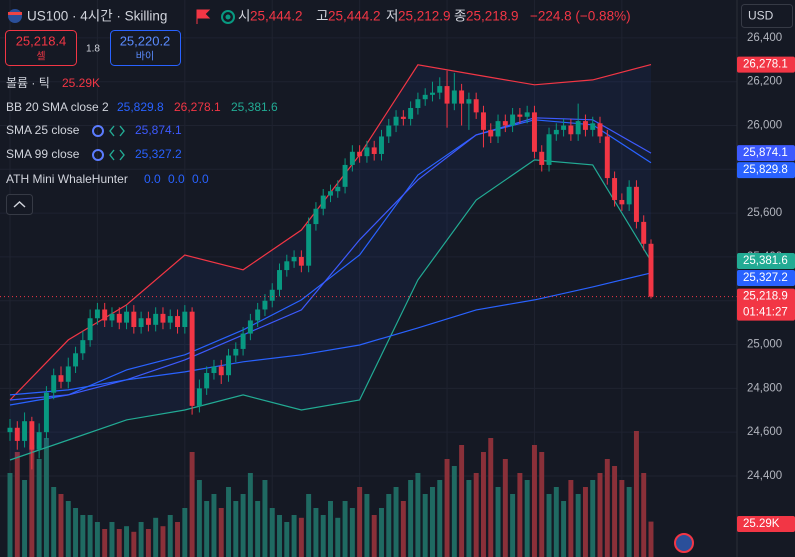  Describe the element at coordinates (43, 154) in the screenshot. I see `legend-name: SMA 99 close` at that location.